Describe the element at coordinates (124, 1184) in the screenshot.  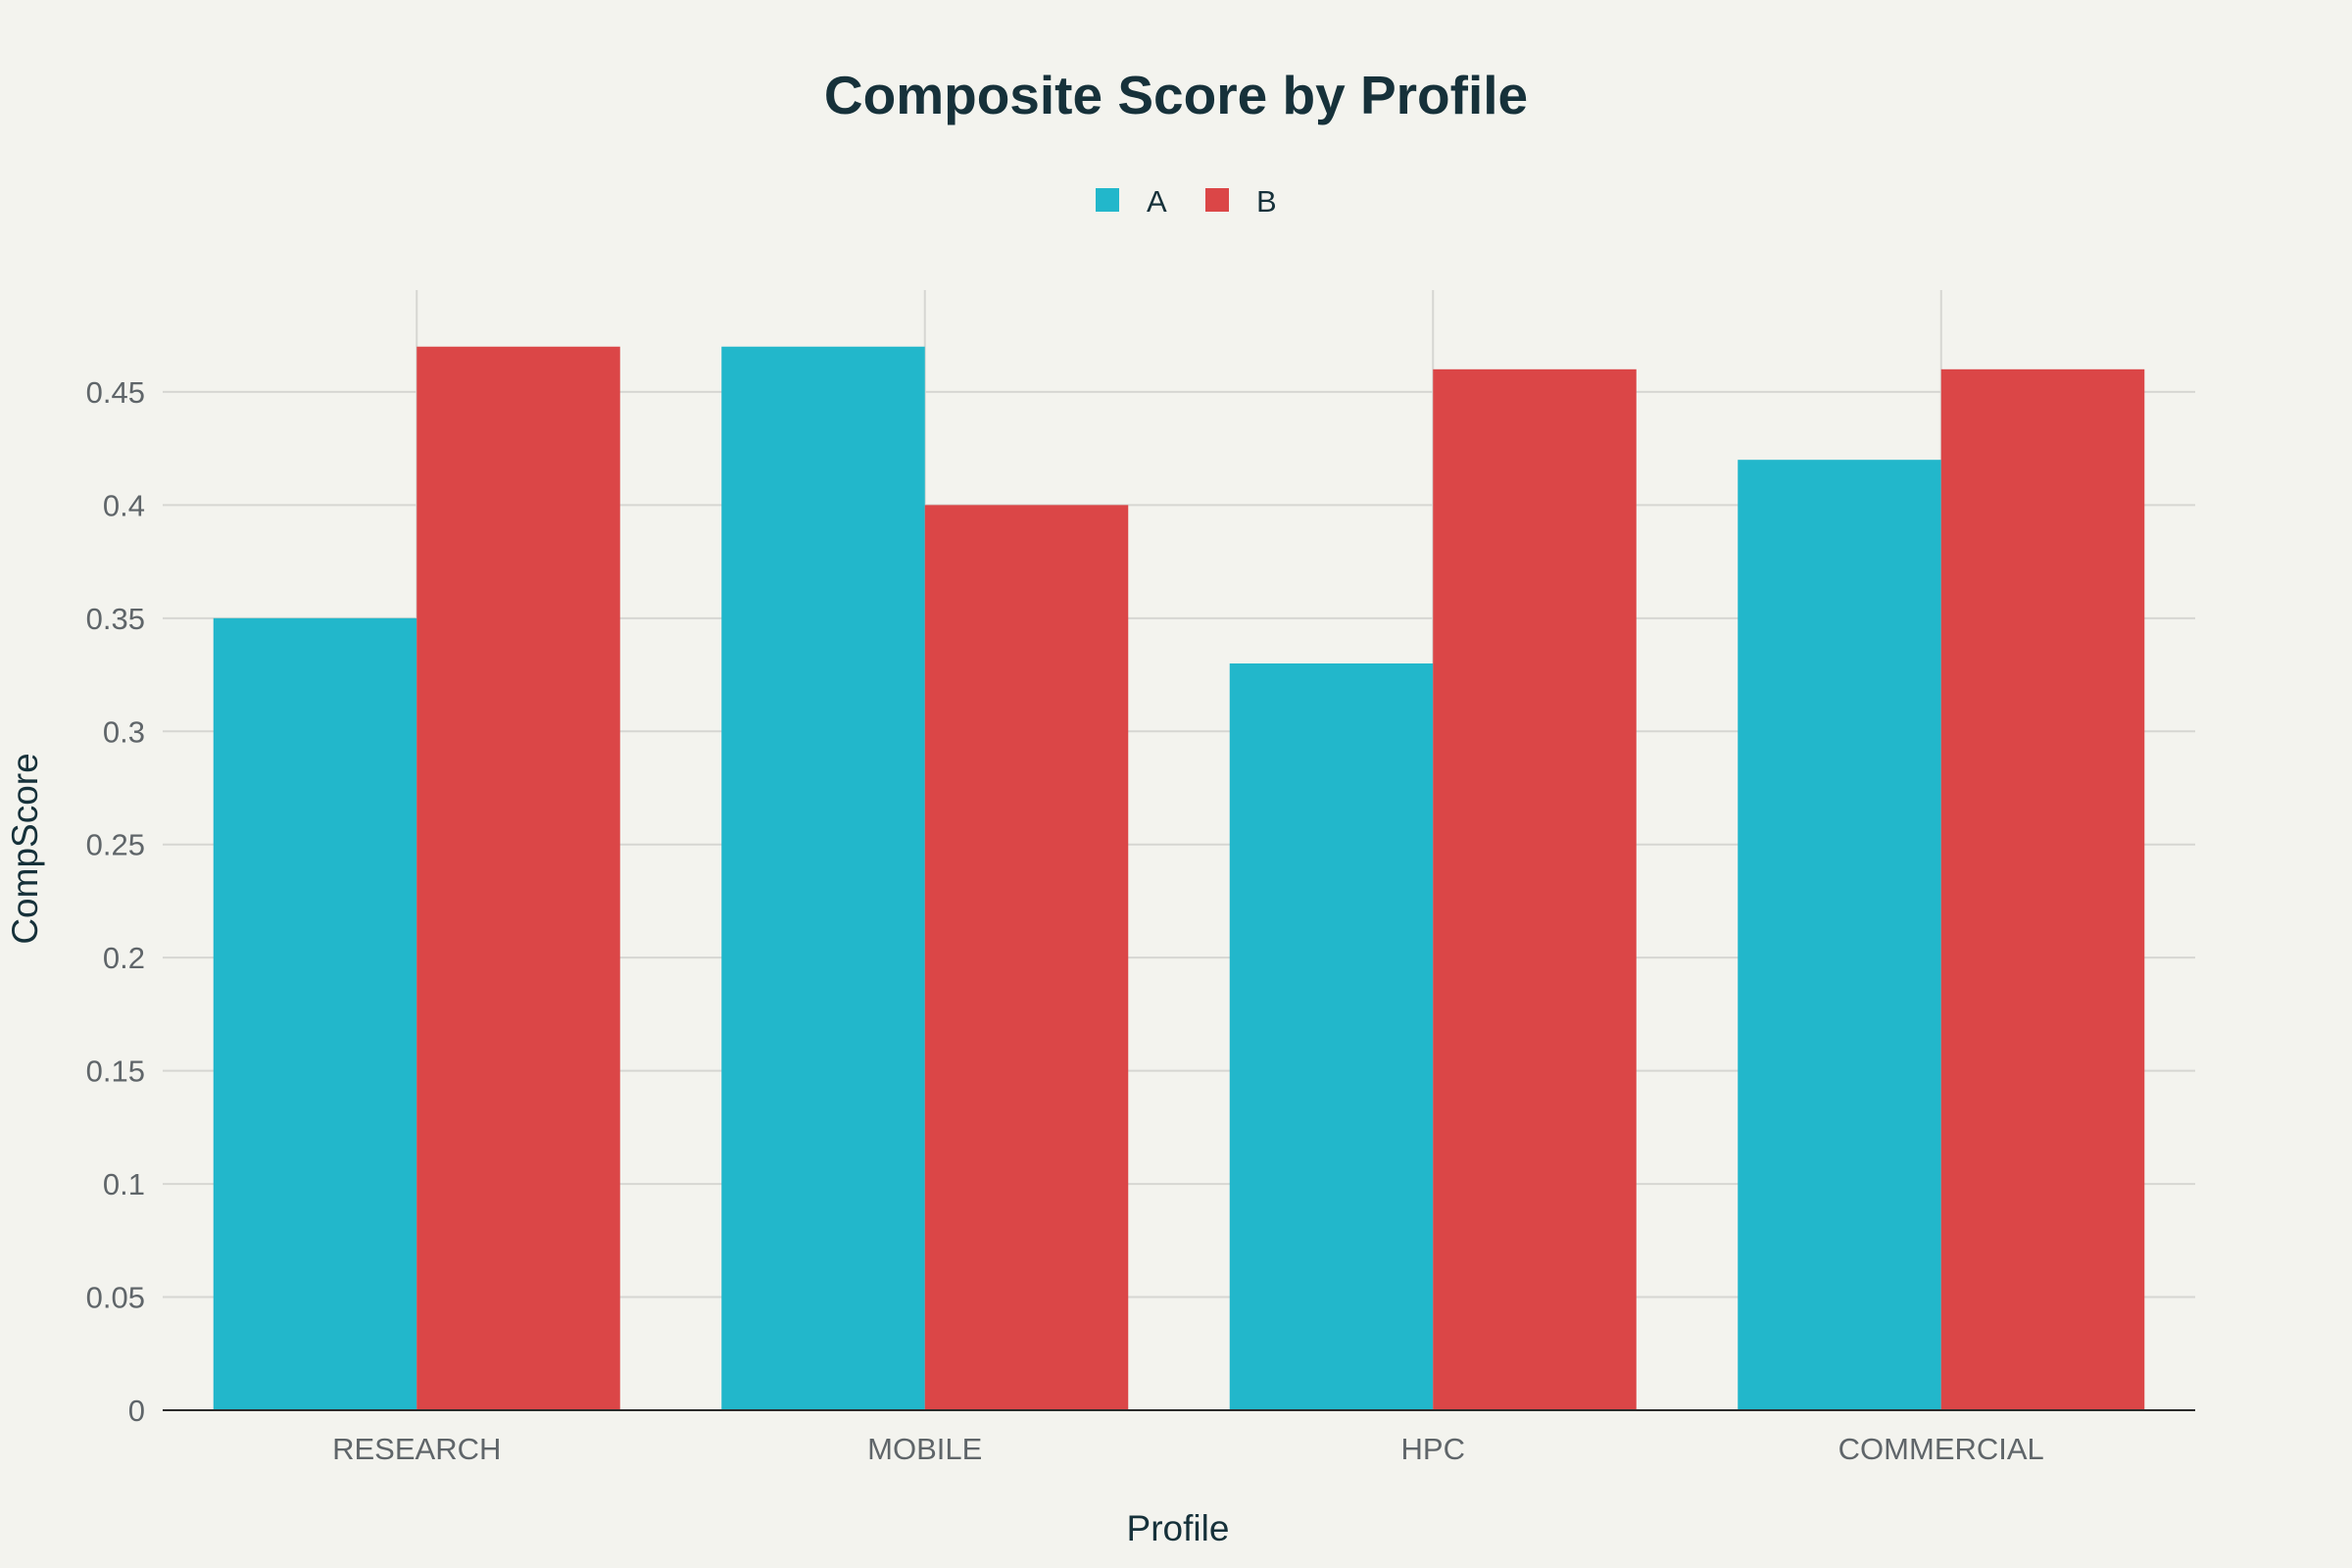
I see `y-tick-label: 0.1` at that location.